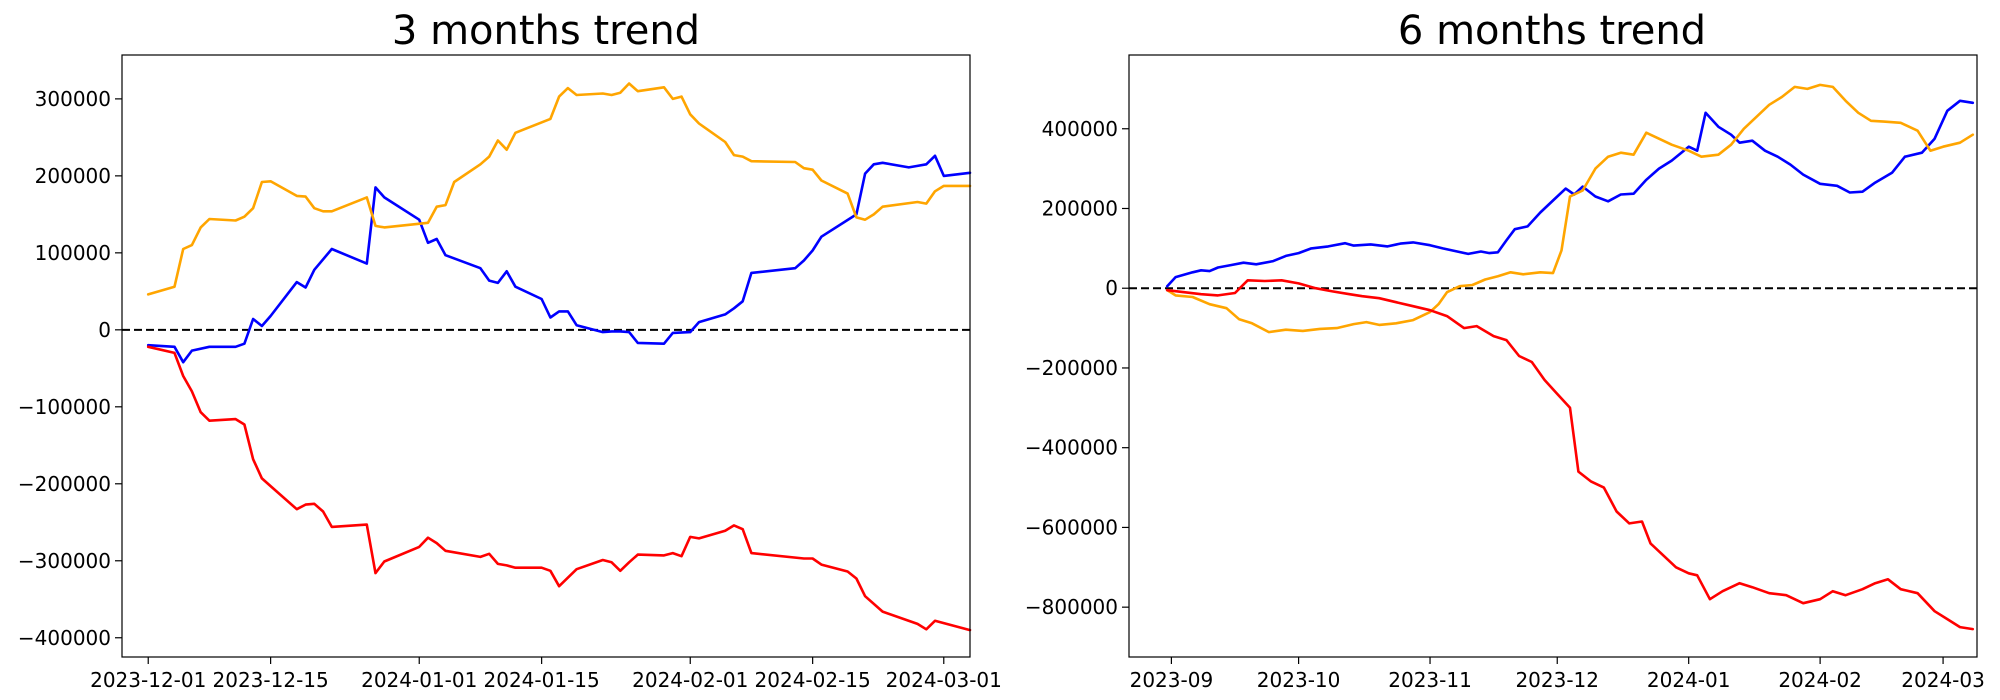 Image resolution: width=2000 pixels, height=700 pixels. What do you see at coordinates (1071, 527) in the screenshot?
I see `y-tick-label: −600000` at bounding box center [1071, 527].